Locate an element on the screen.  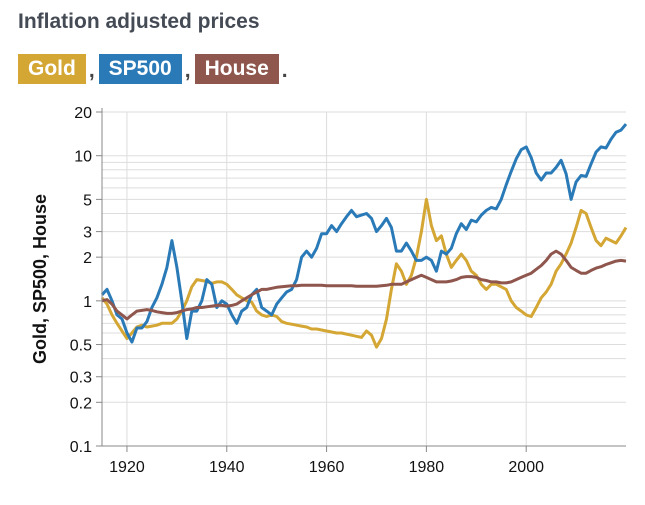
legend: Gold , SP500 , House . is located at coordinates (155, 69).